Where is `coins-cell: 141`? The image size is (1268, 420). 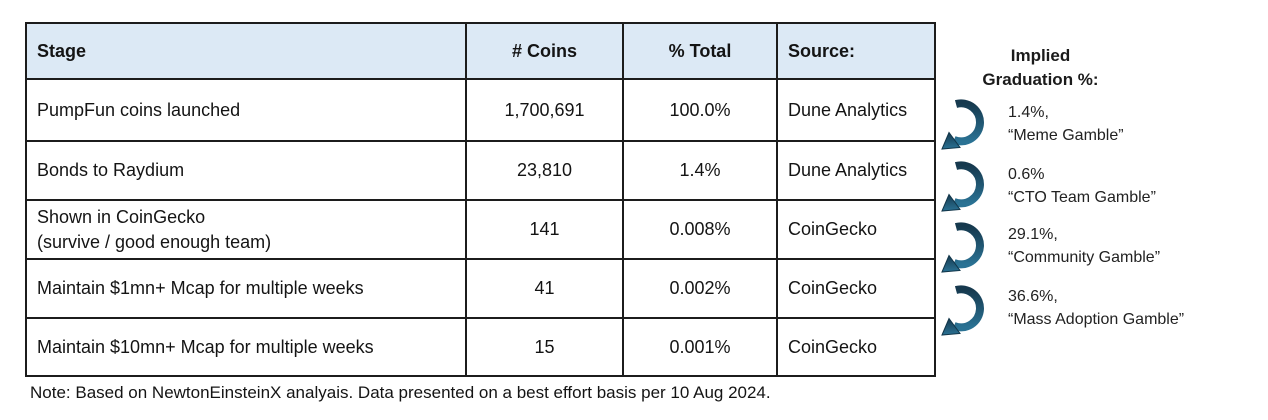
coins-cell: 141 is located at coordinates (544, 229).